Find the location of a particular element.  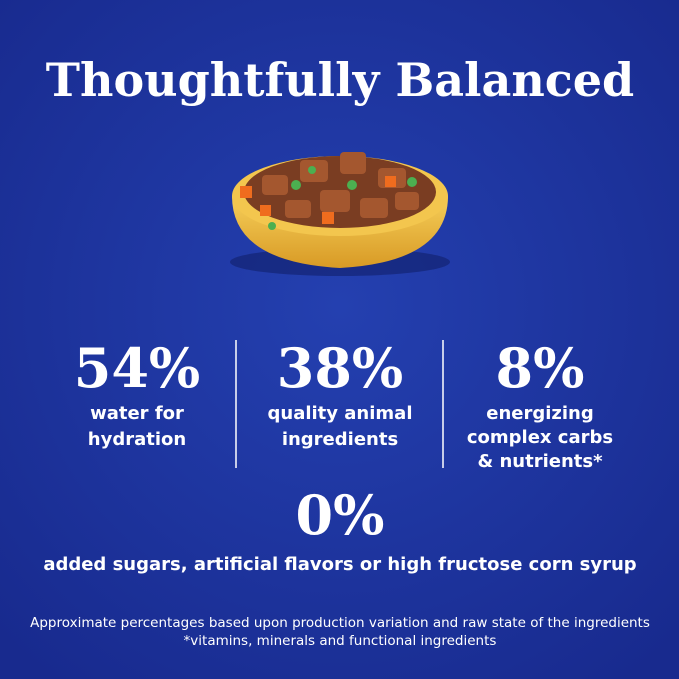

stat: 54% water for hydration is located at coordinates (137, 393).